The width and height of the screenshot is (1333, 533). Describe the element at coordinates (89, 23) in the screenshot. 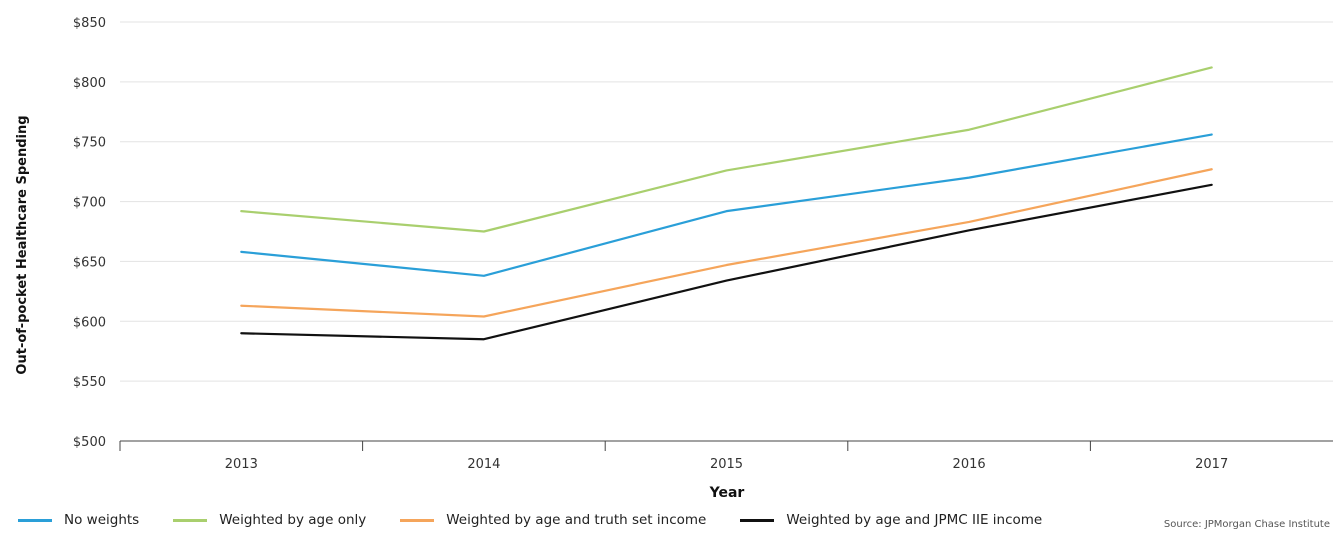

I see `y-tick-label: $850` at that location.